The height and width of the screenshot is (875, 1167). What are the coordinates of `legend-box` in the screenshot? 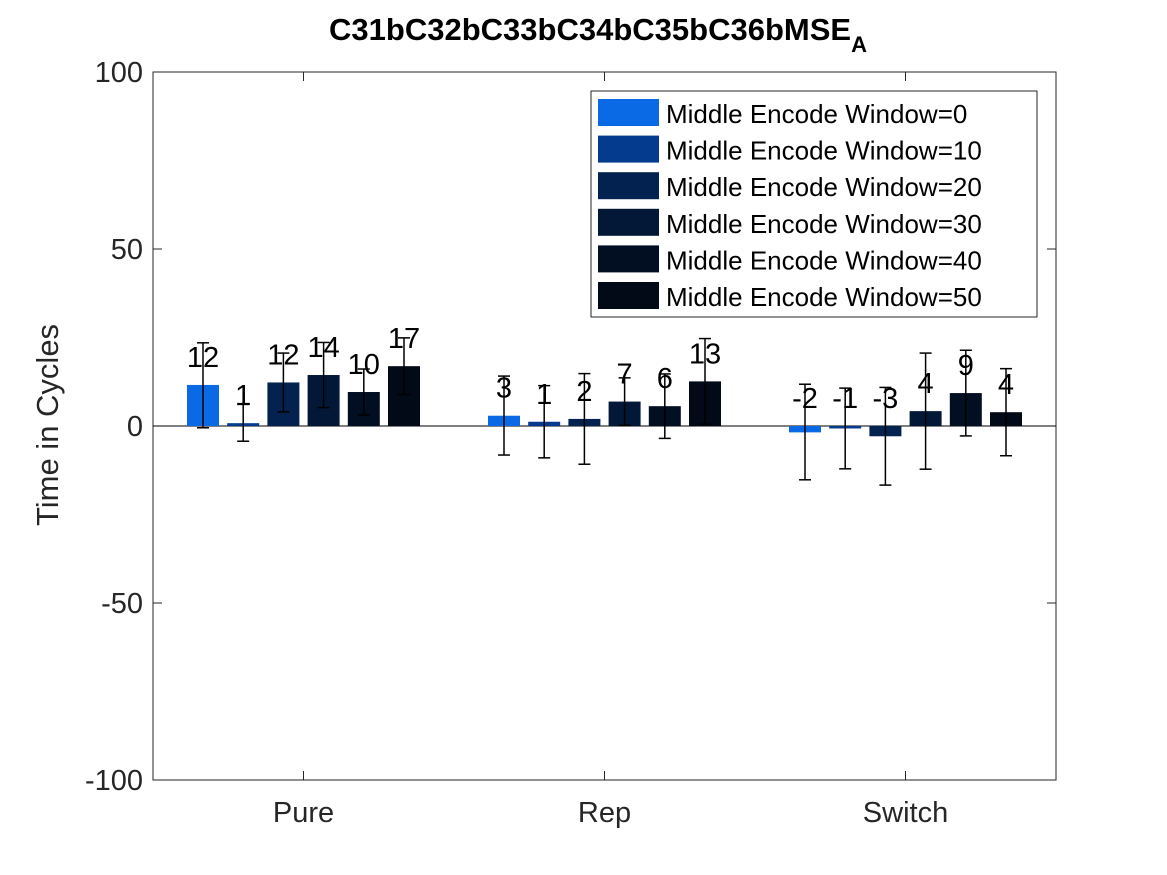 It's located at (814, 204).